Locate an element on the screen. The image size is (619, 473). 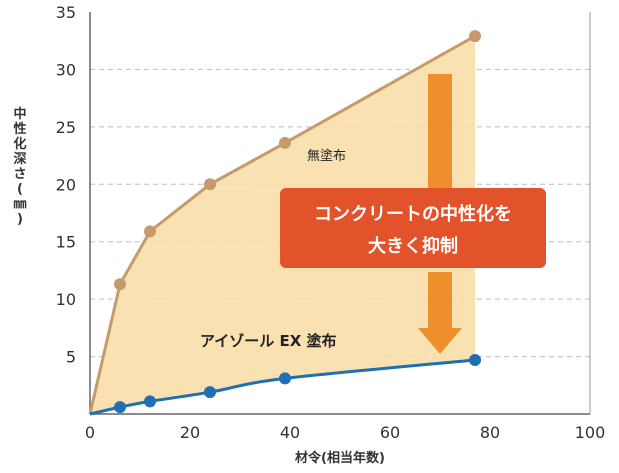
x-ticks: 0 20 40 60 80 100 is located at coordinates (345, 432).